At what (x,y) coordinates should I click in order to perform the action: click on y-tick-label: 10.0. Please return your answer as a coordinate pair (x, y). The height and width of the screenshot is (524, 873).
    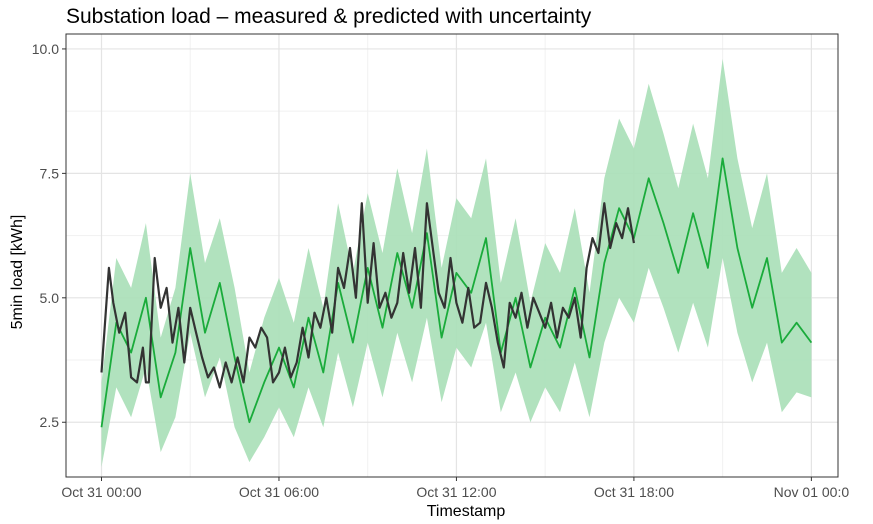
    Looking at the image, I should click on (45, 49).